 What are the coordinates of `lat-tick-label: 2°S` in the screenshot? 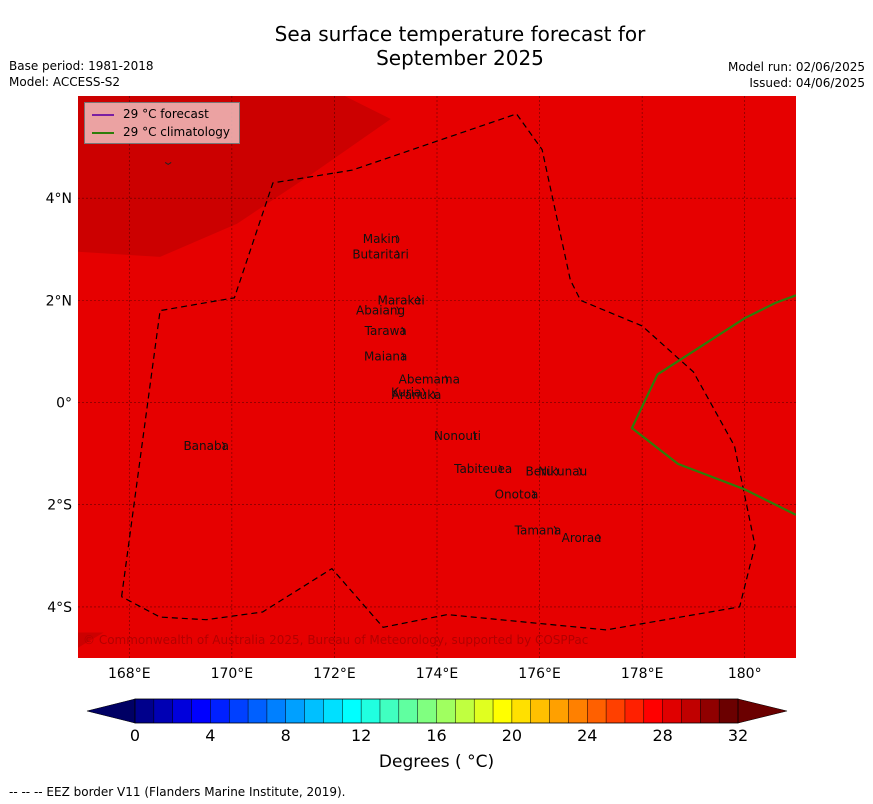 It's located at (59, 506).